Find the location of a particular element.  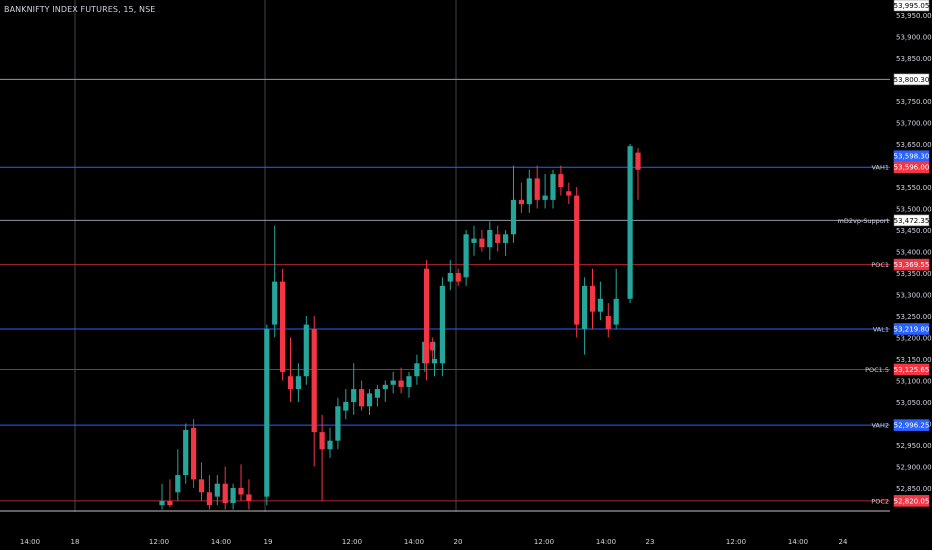

level-price-label: 53,596.00 is located at coordinates (911, 167).